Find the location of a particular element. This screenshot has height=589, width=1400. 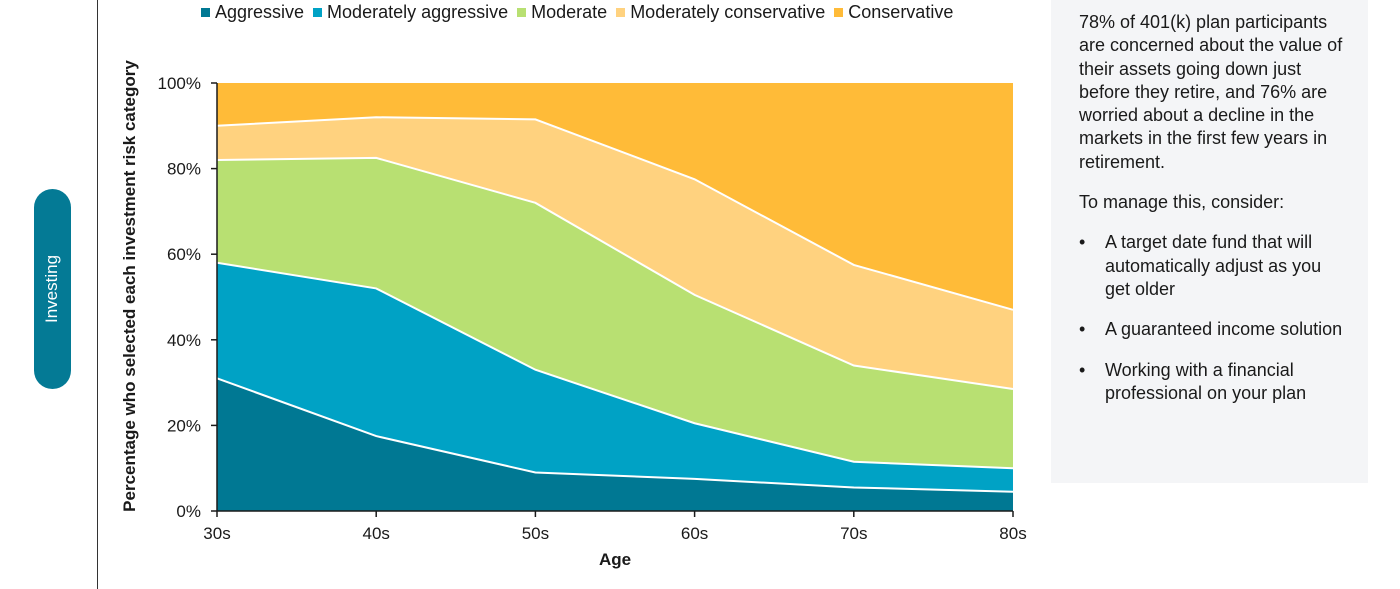

legend-item-moderately-conservative: Moderately conservative is located at coordinates (720, 12).